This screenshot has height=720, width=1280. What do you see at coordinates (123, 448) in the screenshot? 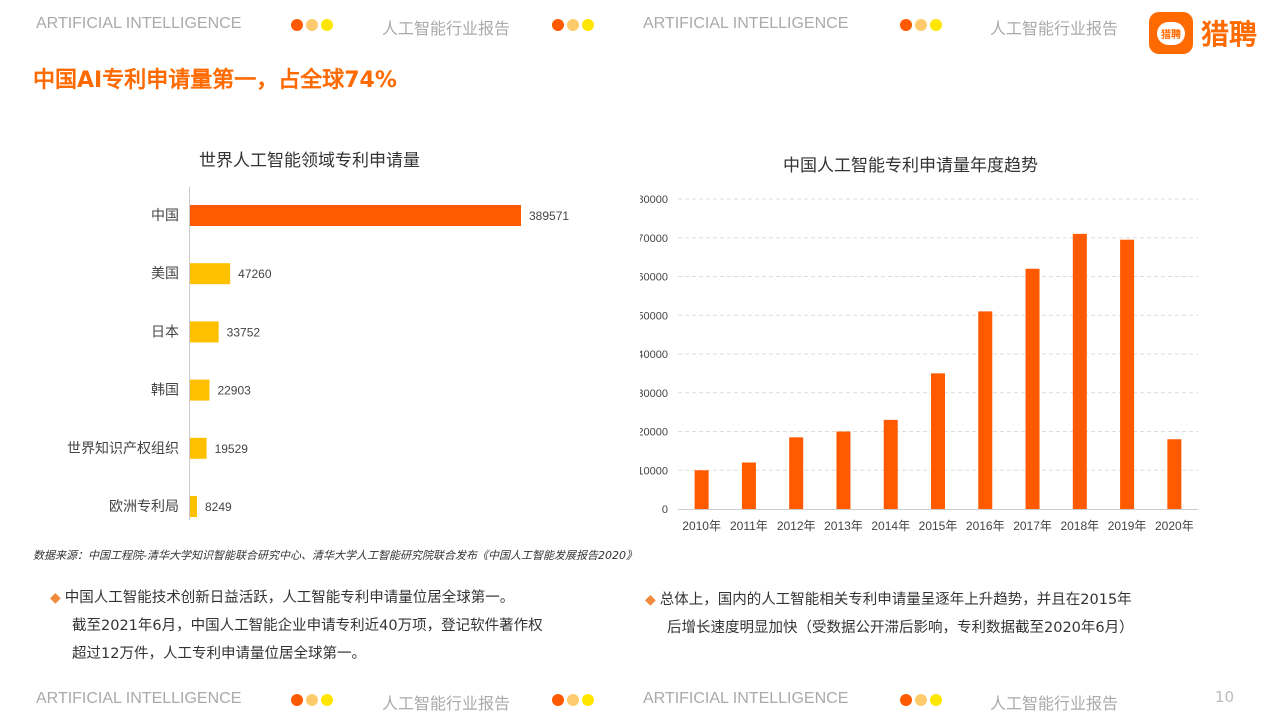
I see `category-label: 世界知识产权组织` at bounding box center [123, 448].